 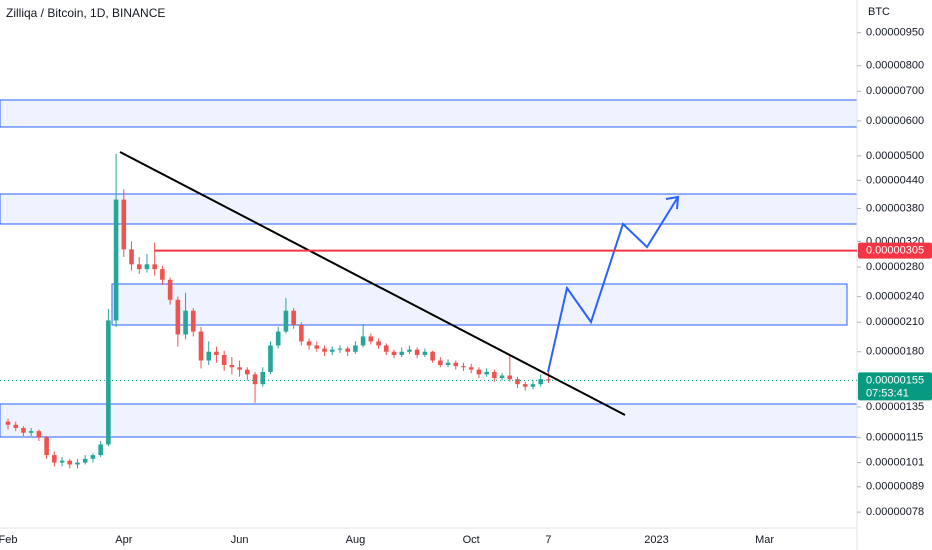 What do you see at coordinates (8, 540) in the screenshot?
I see `x-tick-label: Feb` at bounding box center [8, 540].